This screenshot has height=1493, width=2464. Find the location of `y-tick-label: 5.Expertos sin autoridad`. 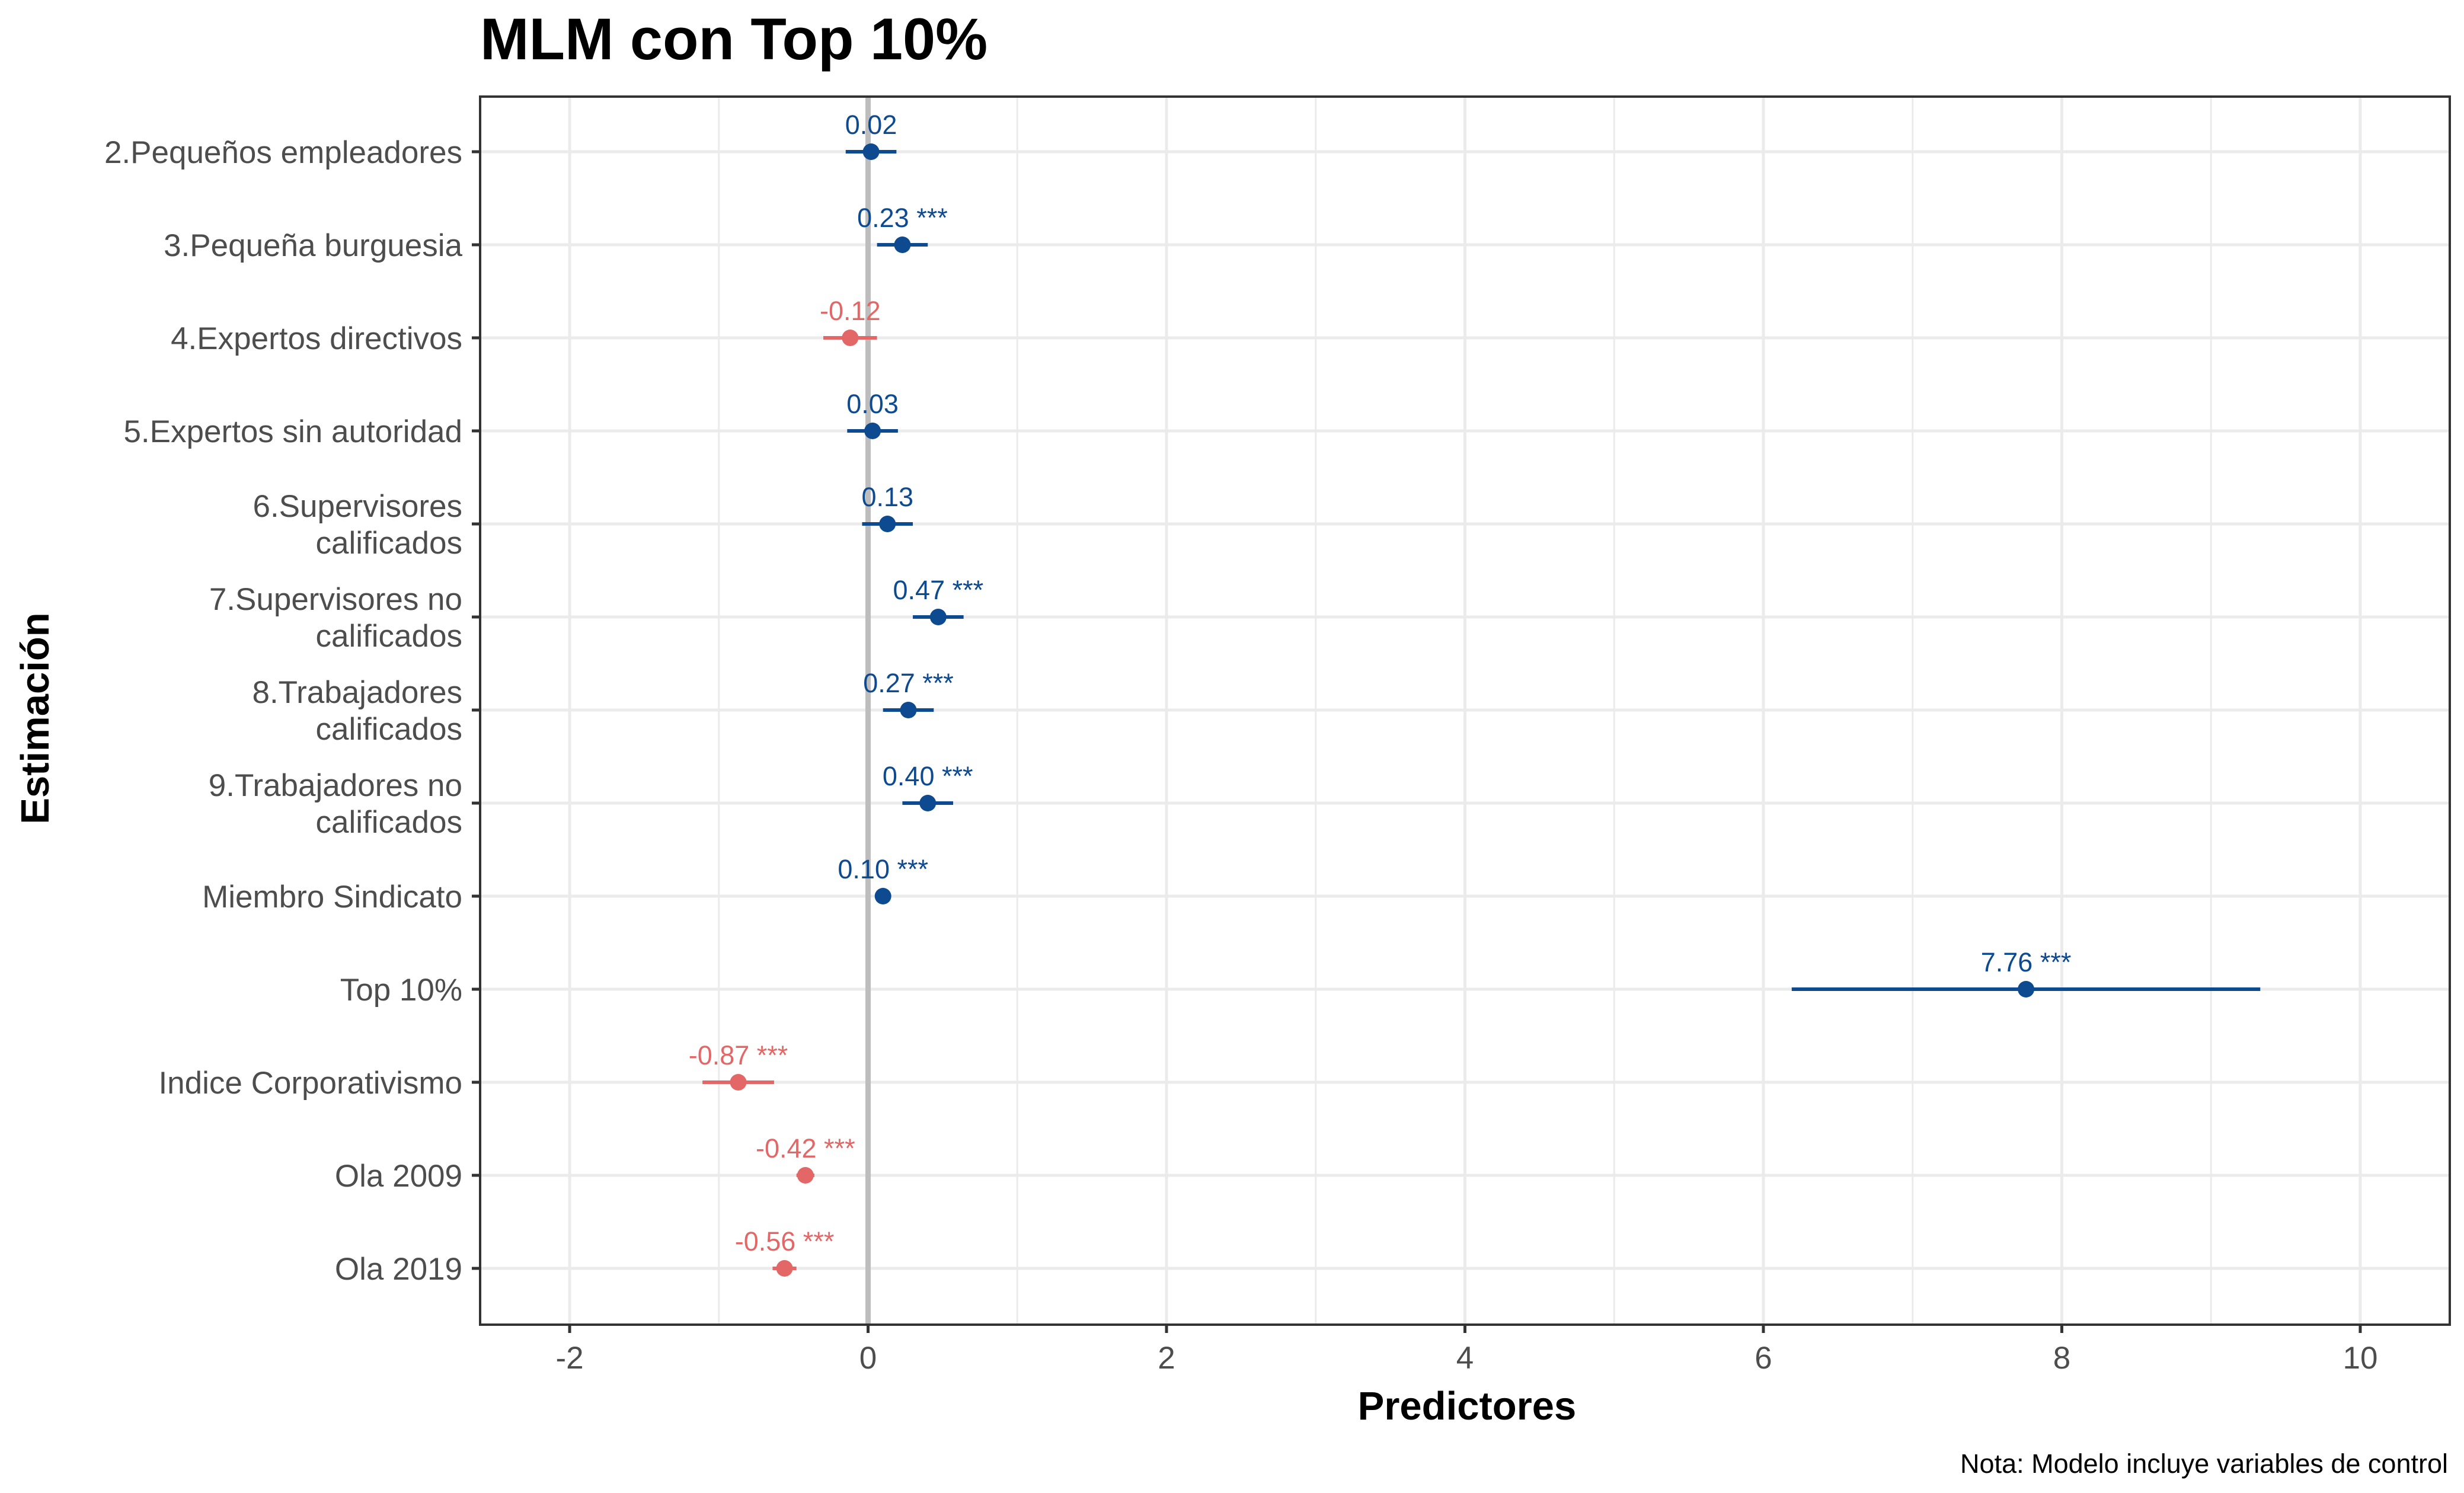

y-tick-label: 5.Expertos sin autoridad is located at coordinates (292, 431).